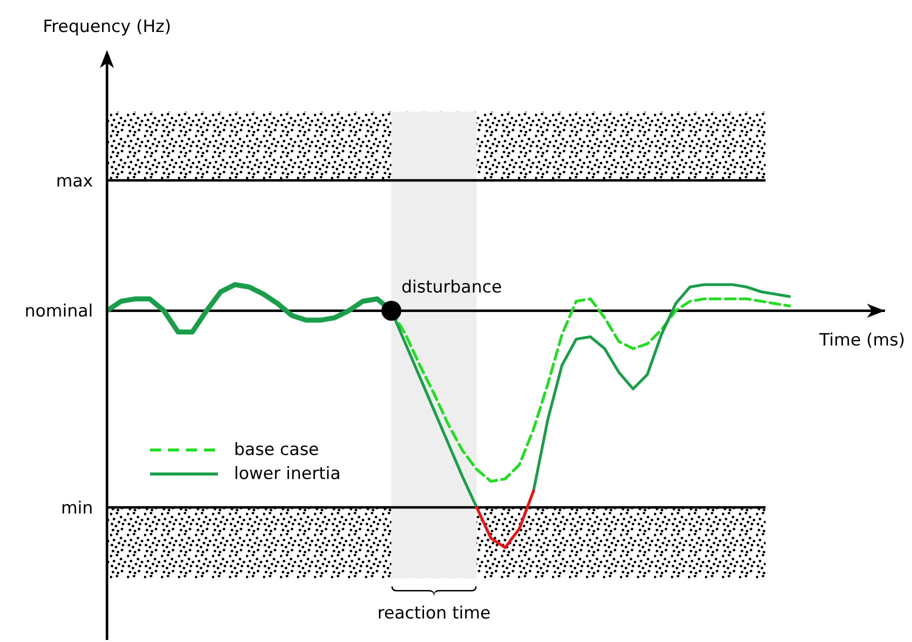 This screenshot has width=912, height=642. What do you see at coordinates (58, 312) in the screenshot?
I see `ref-line-label: nominal` at bounding box center [58, 312].